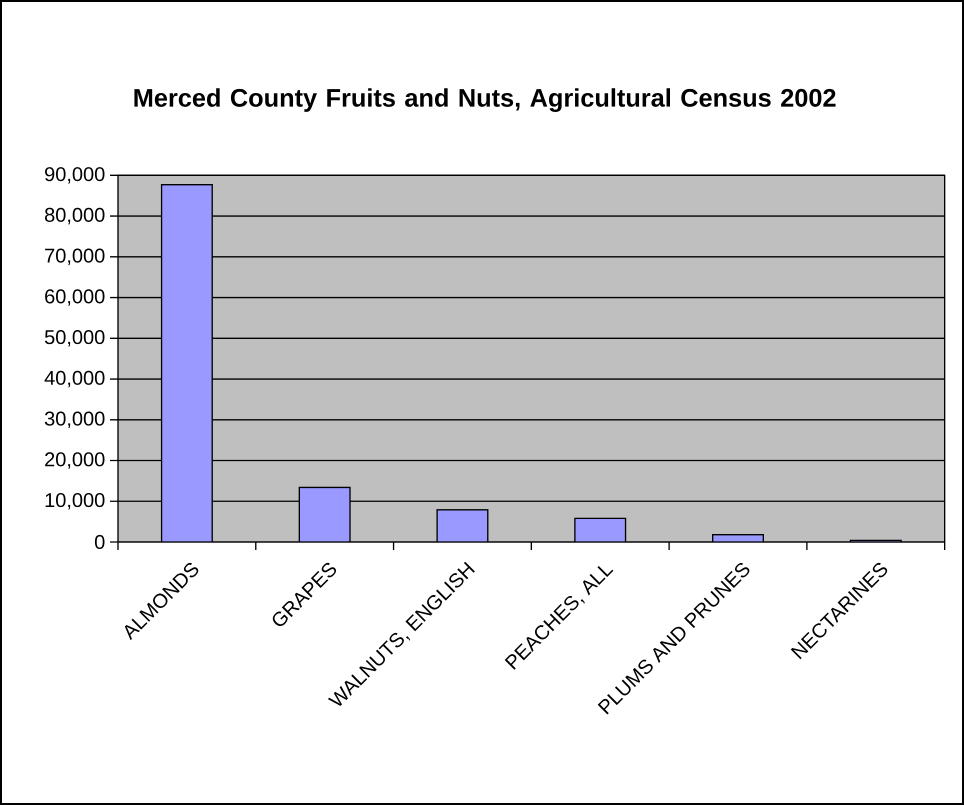 The image size is (964, 805). Describe the element at coordinates (74, 297) in the screenshot. I see `y-tick-label: 60,000` at that location.